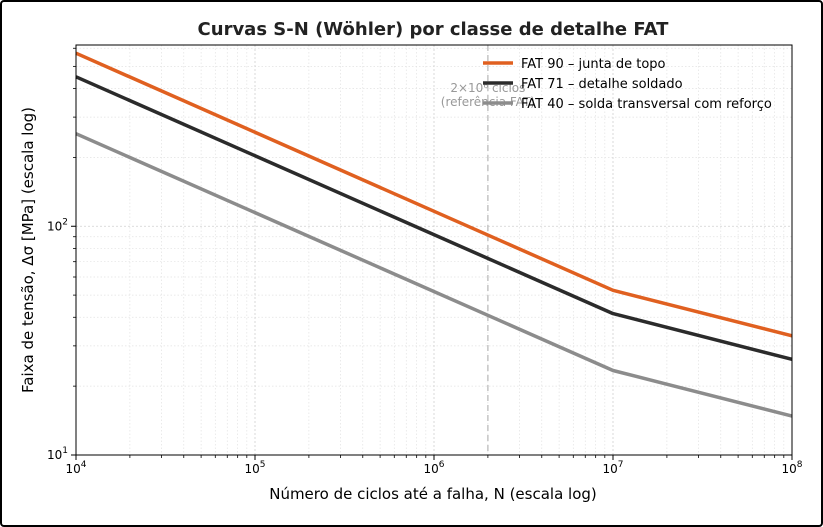  I want to click on y-axis-label: Faixa de tensão, Δσ [MPa] (escala log), so click(28, 250).